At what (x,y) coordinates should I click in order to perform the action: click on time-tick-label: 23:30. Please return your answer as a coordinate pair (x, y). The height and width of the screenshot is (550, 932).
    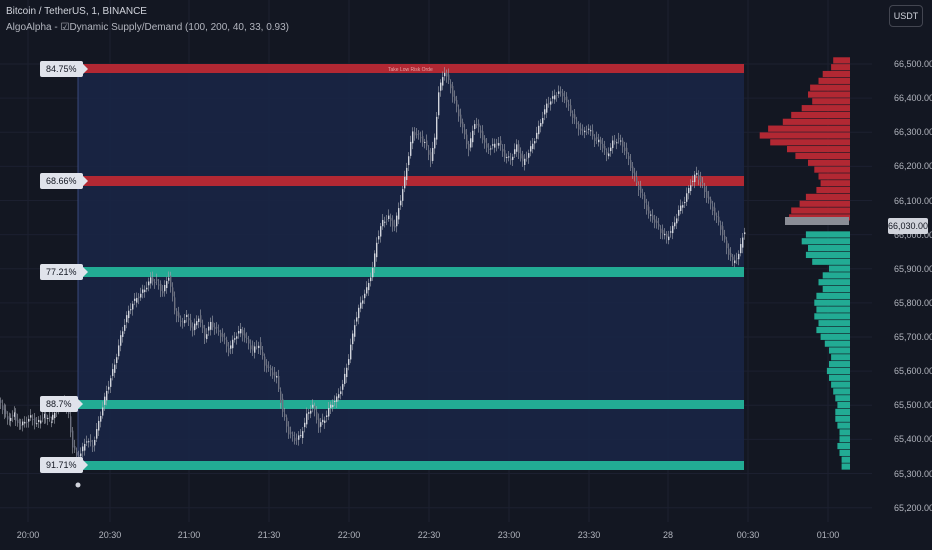
    Looking at the image, I should click on (589, 535).